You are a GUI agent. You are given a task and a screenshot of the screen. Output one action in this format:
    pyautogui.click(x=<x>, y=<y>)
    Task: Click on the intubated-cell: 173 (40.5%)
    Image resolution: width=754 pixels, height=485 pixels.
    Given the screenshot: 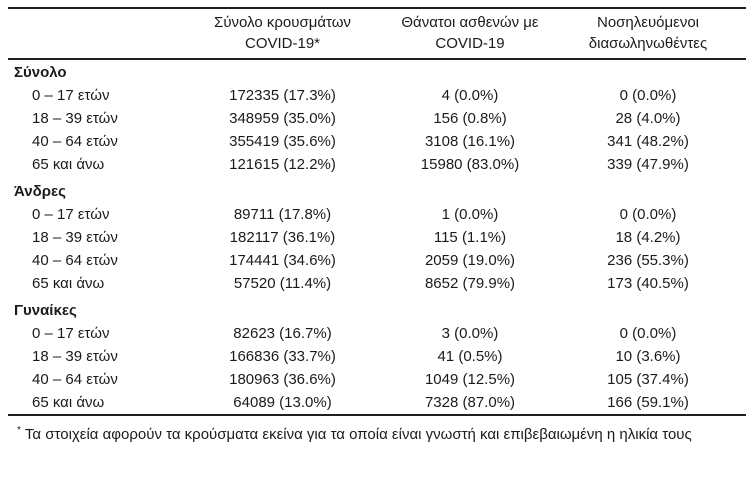 What is the action you would take?
    pyautogui.click(x=648, y=283)
    